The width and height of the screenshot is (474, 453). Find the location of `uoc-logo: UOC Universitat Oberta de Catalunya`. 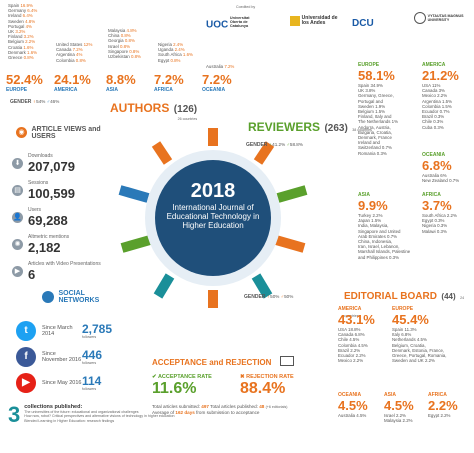

uoc-logo: UOC Universitat Oberta de Catalunya is located at coordinates (228, 23).